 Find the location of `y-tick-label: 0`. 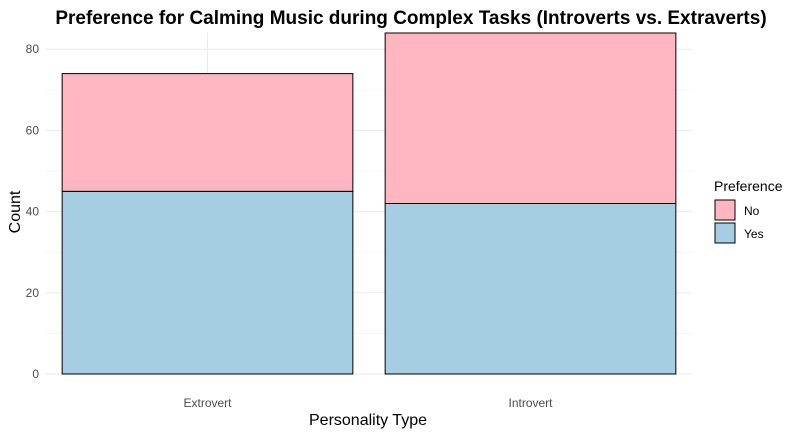

y-tick-label: 0 is located at coordinates (35, 374).